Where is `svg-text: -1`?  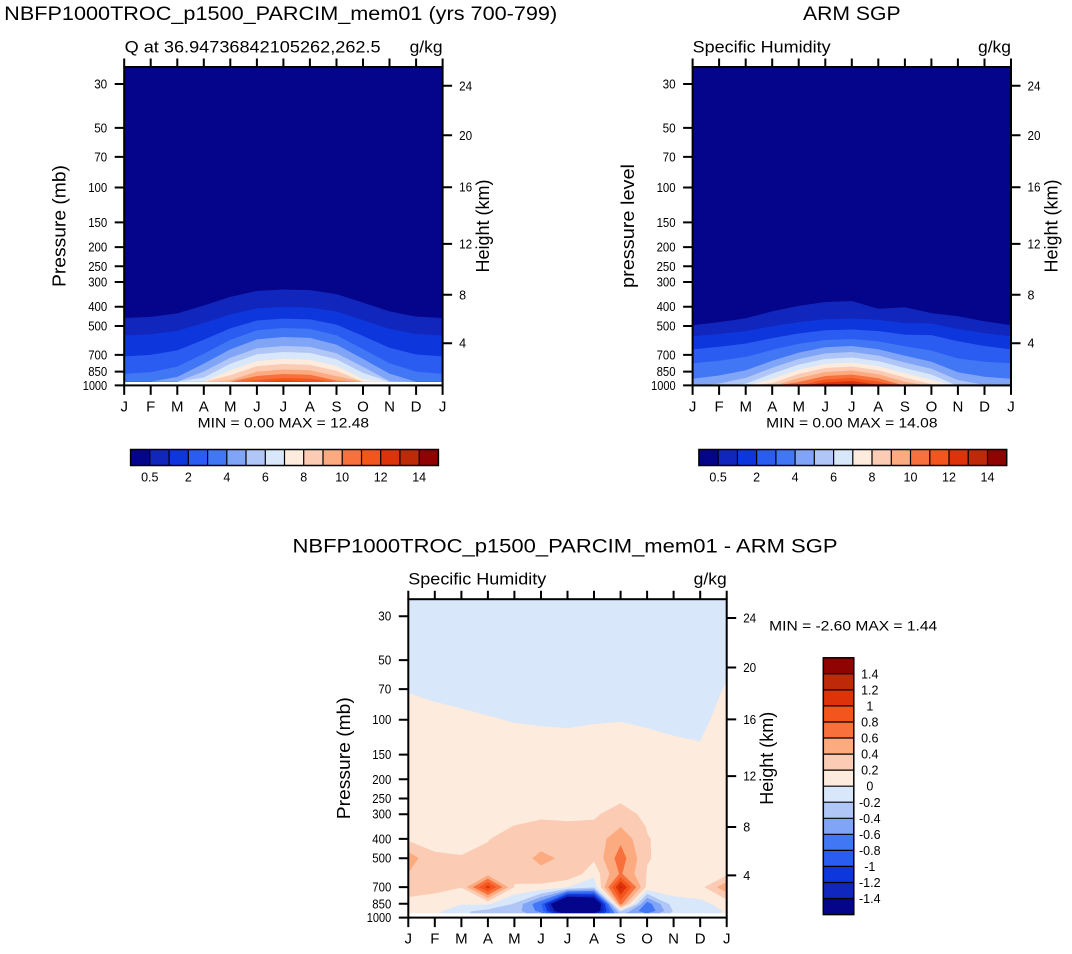 svg-text: -1 is located at coordinates (869, 867).